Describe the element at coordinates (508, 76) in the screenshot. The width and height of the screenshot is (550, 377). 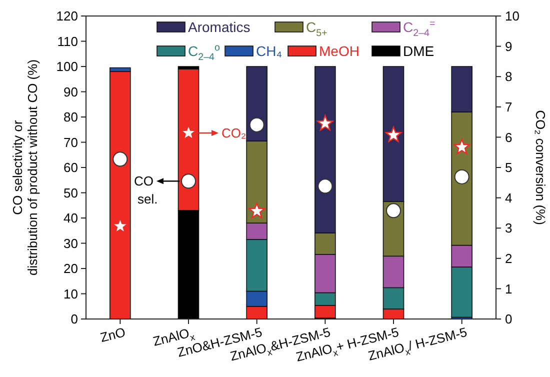
I see `y2-tick-label: 8` at that location.